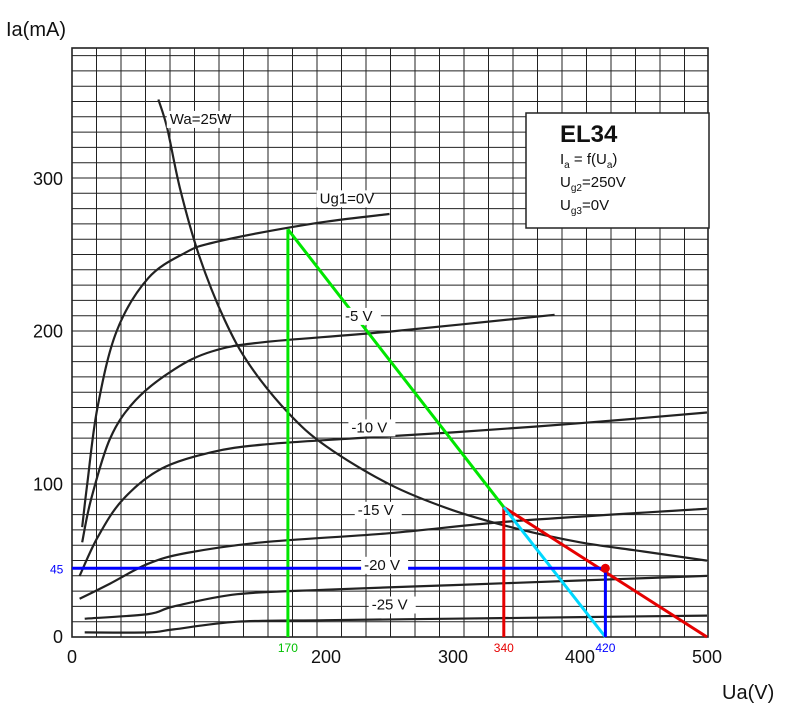  I want to click on x-axis-label: Ua(V), so click(748, 693).